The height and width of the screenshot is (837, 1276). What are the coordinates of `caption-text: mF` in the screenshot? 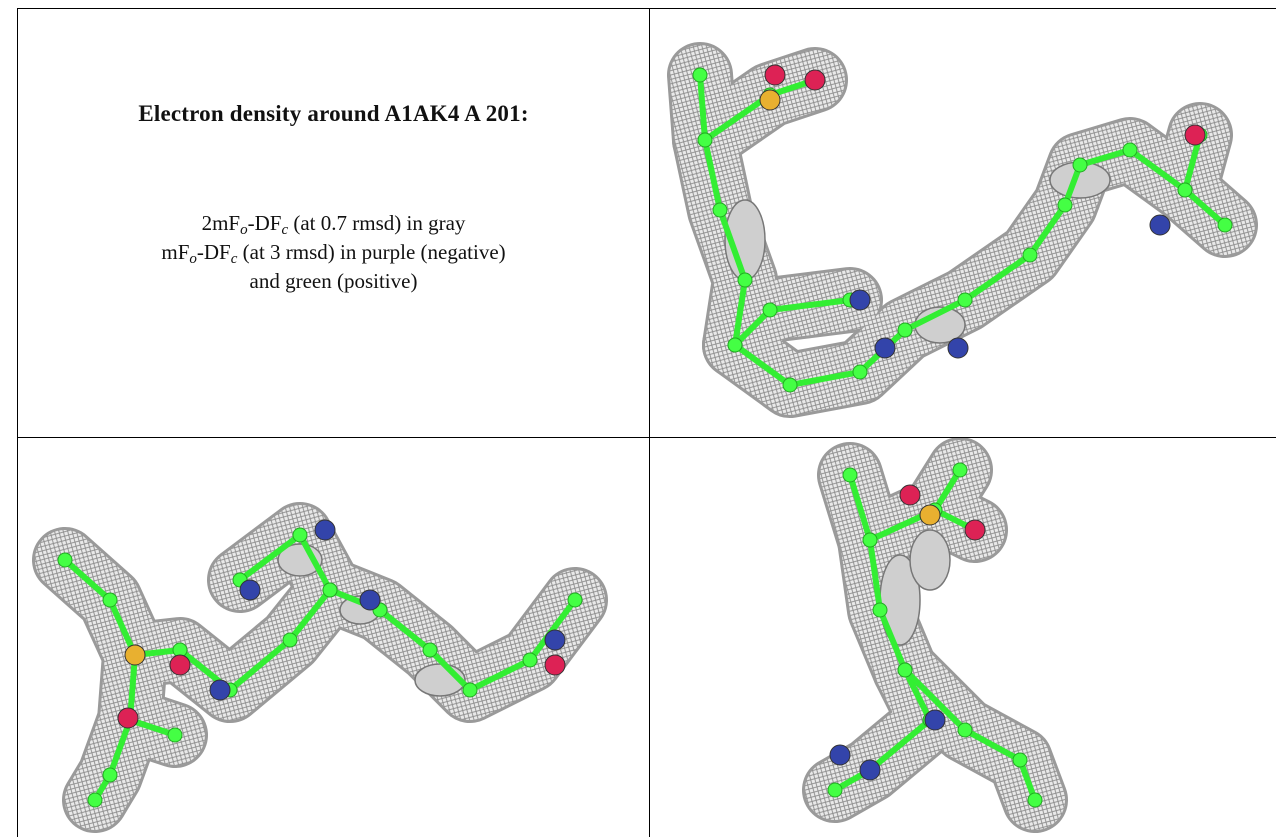 It's located at (175, 252).